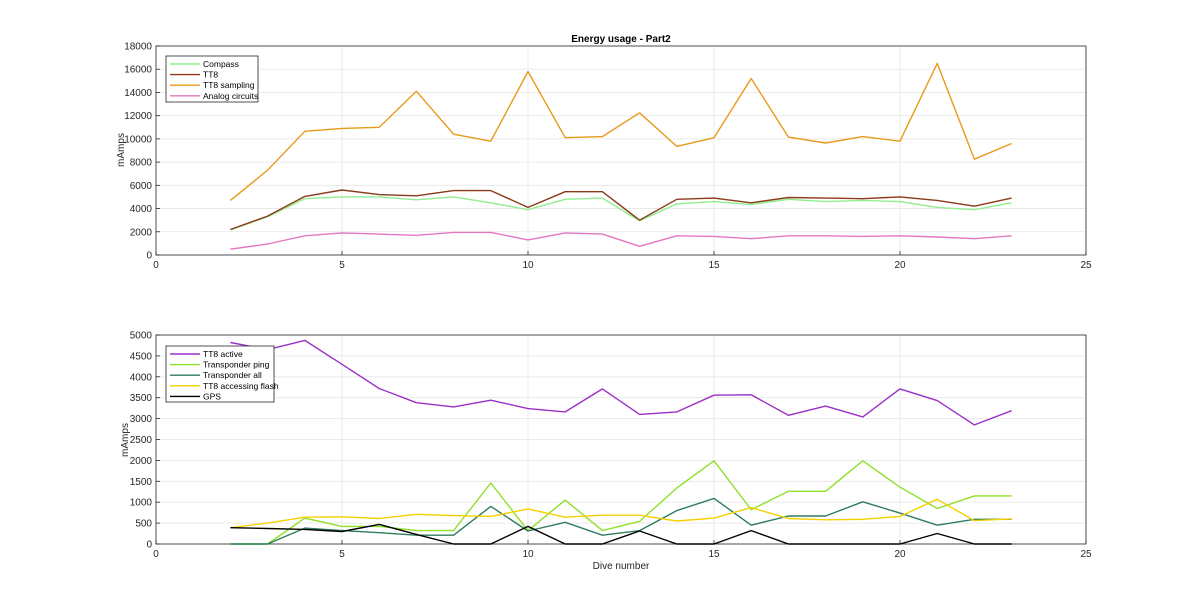 The height and width of the screenshot is (611, 1200). What do you see at coordinates (232, 375) in the screenshot?
I see `bottom-chart-legend-label-transponder-all: Transponder all` at bounding box center [232, 375].